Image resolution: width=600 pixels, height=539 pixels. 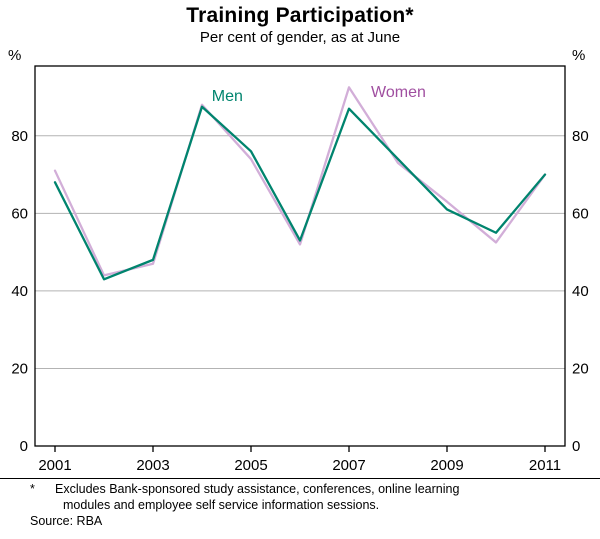 I want to click on x-tick-label: 2003, so click(x=152, y=465).